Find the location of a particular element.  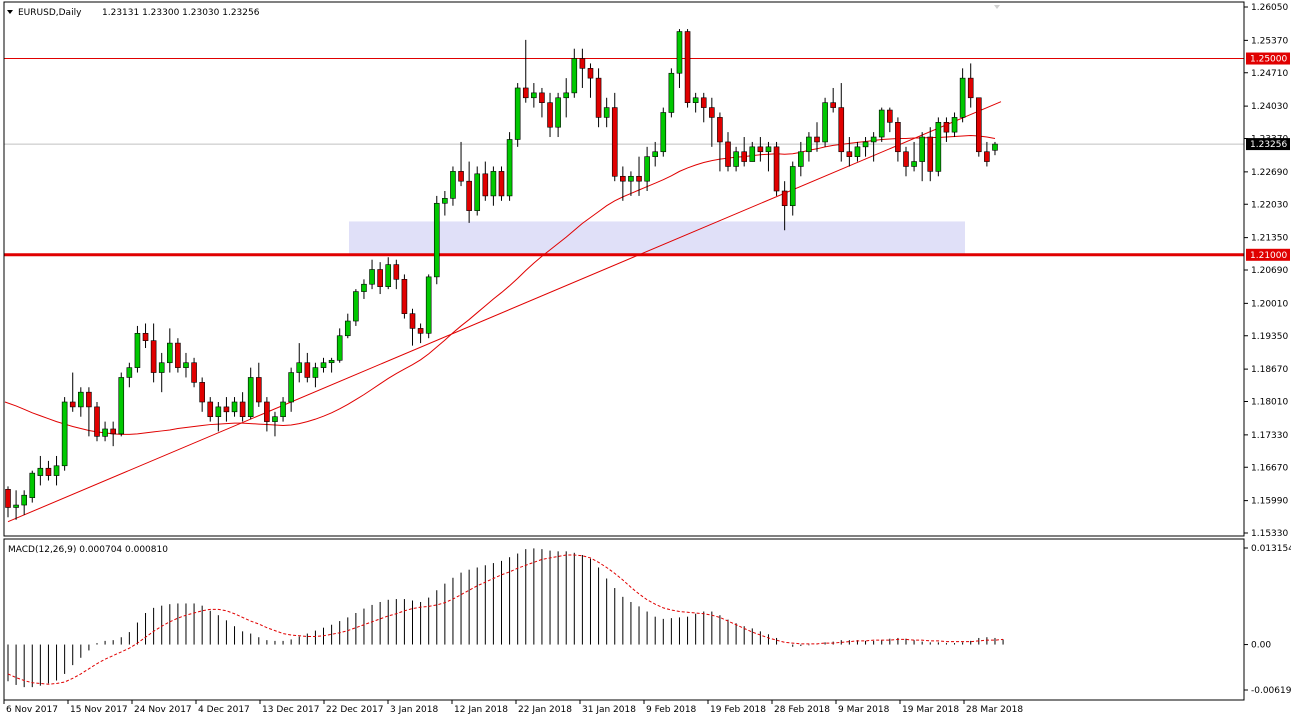

macd-signal-line is located at coordinates (505, 619).